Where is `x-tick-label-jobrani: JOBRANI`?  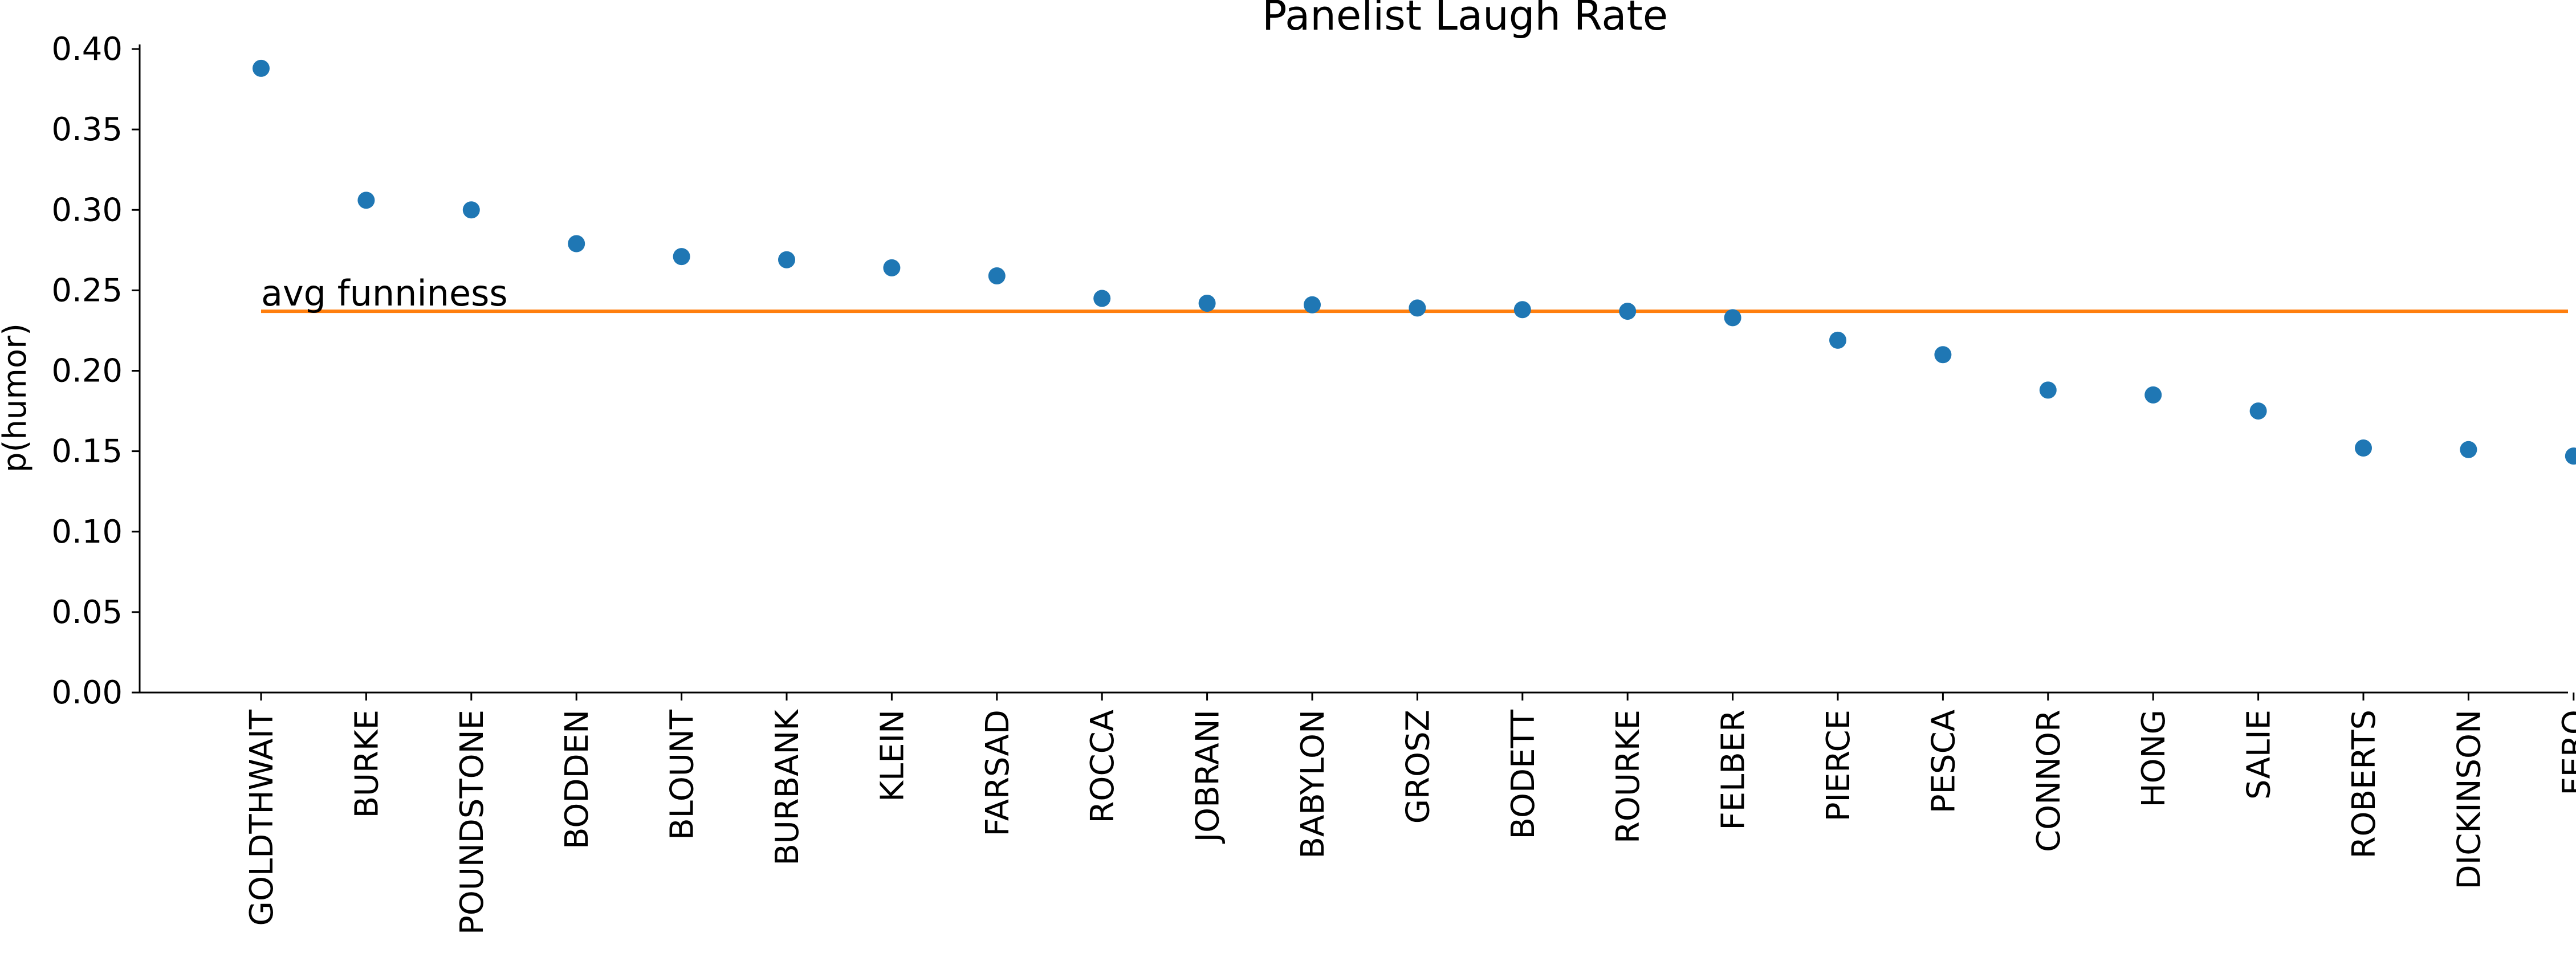
x-tick-label-jobrani: JOBRANI is located at coordinates (1208, 777).